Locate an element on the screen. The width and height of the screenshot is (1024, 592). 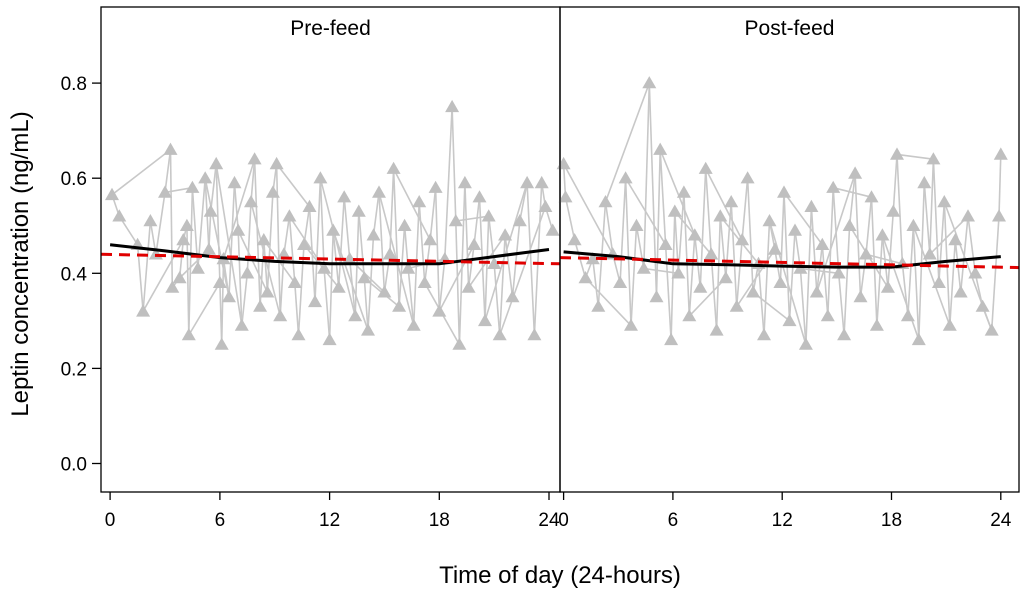
smooth-curve is located at coordinates (329, 254).